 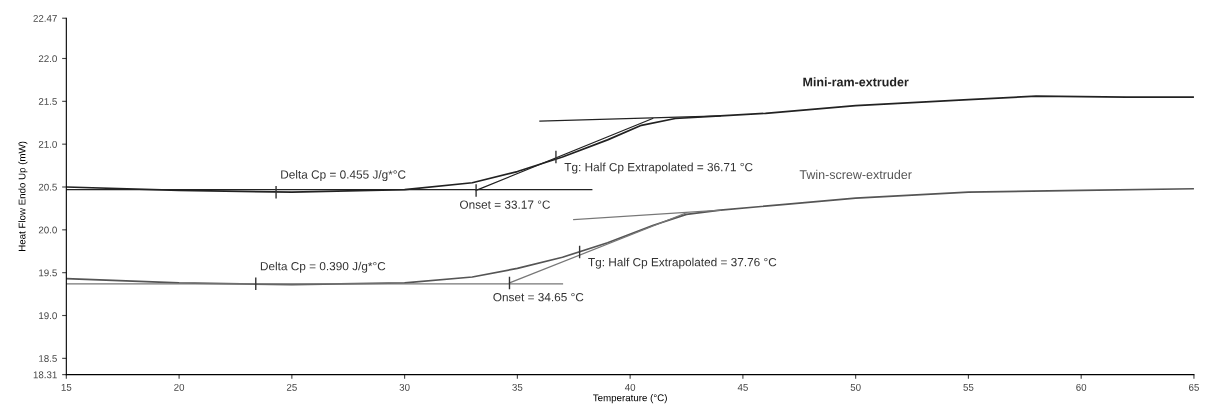 I want to click on x-tick-label: 65, so click(x=1194, y=387).